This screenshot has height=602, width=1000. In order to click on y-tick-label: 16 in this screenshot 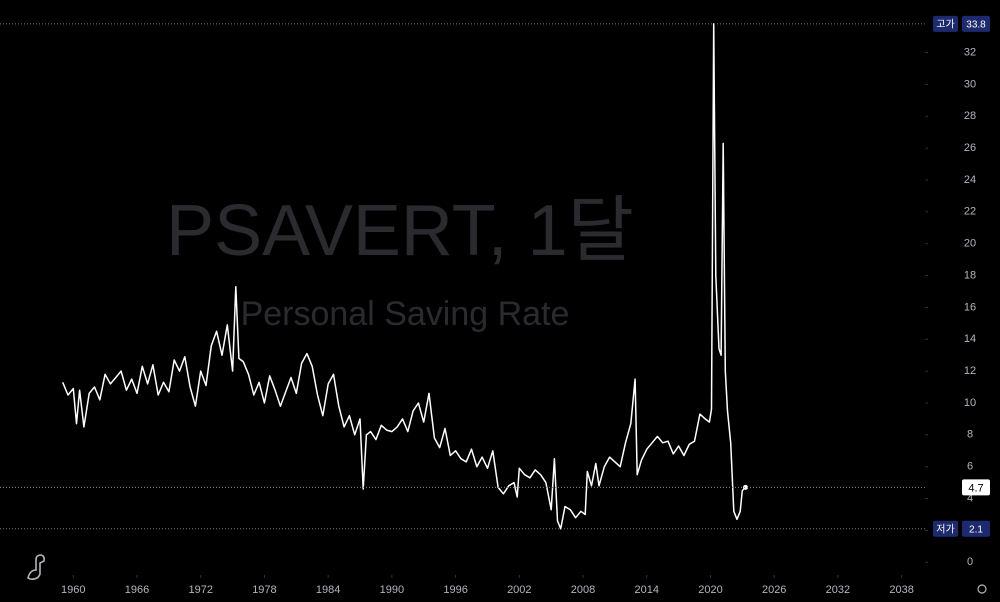, I will do `click(970, 307)`.